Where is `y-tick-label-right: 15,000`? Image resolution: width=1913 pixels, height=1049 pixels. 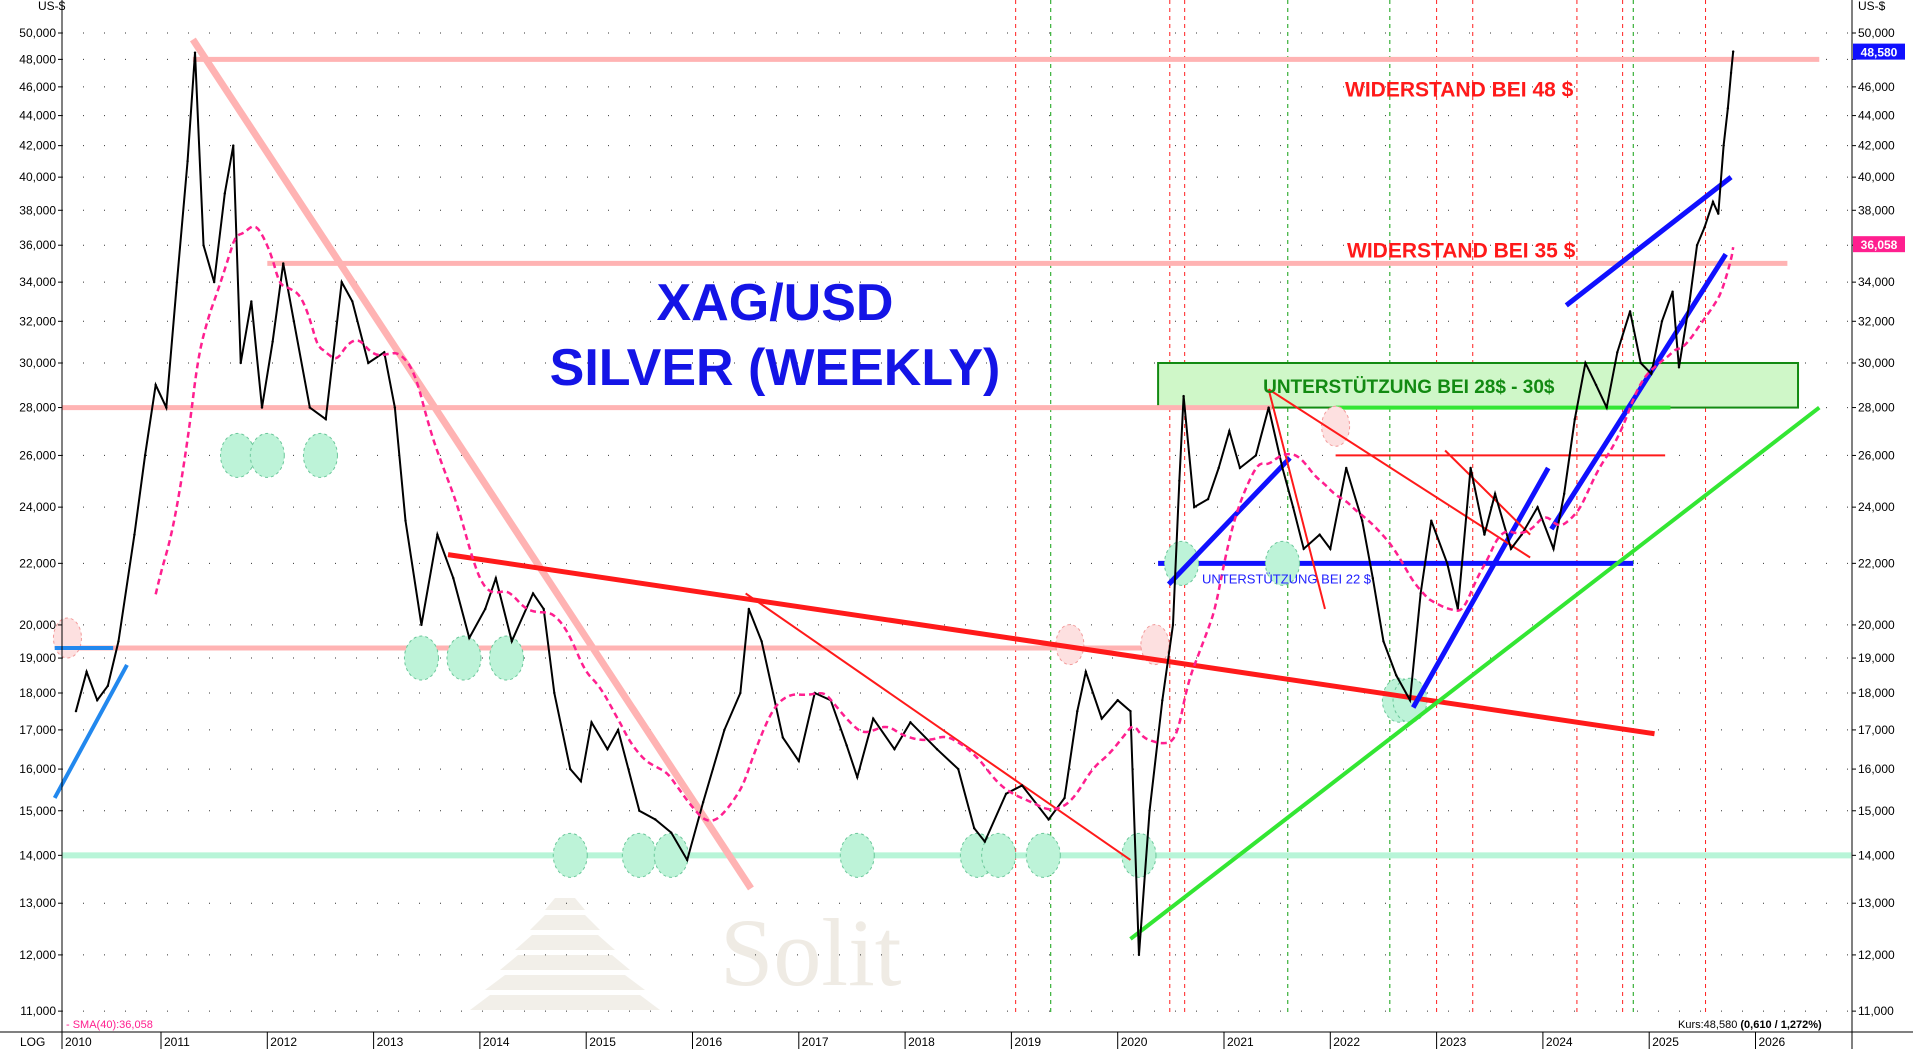 y-tick-label-right: 15,000 is located at coordinates (1876, 811).